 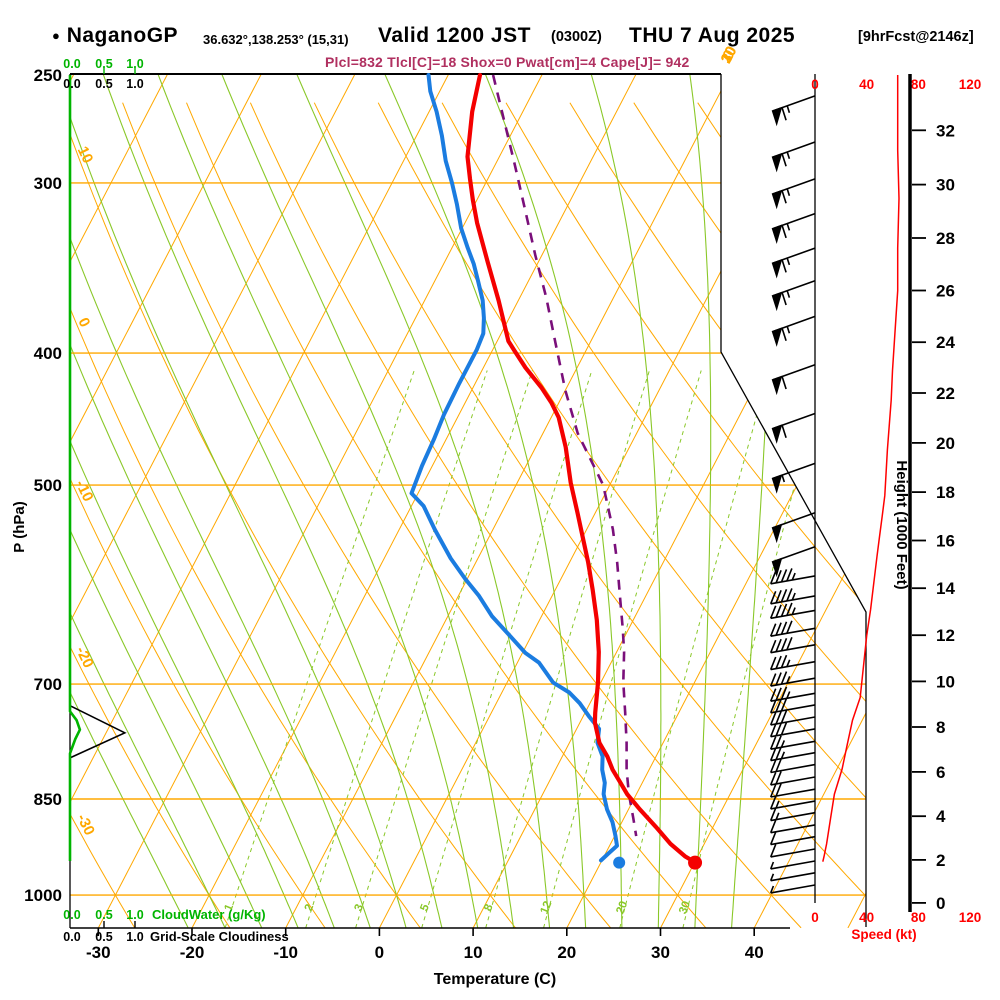 What do you see at coordinates (209, 914) in the screenshot?
I see `cloudwater-axis-title: CloudWater (g/Kg)` at bounding box center [209, 914].